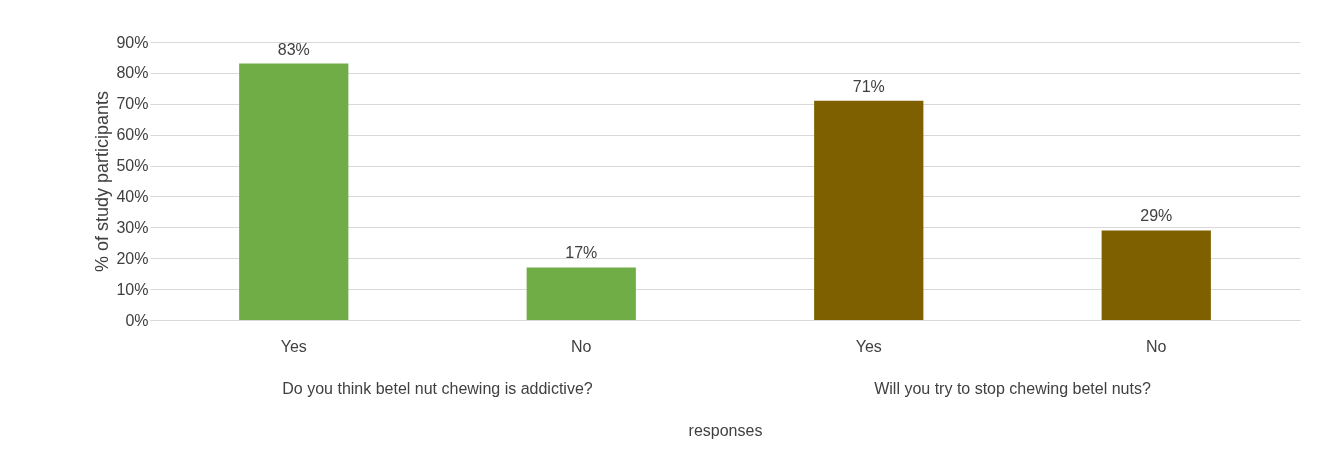 The height and width of the screenshot is (473, 1320). I want to click on y-tick-label: 90%, so click(132, 42).